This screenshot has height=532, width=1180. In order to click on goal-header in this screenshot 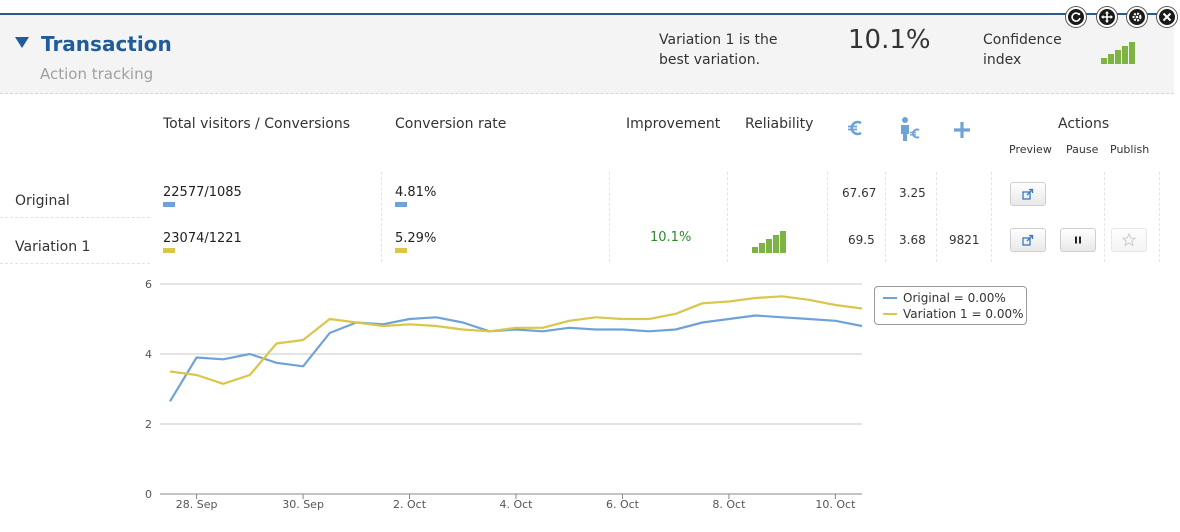, I will do `click(587, 54)`.